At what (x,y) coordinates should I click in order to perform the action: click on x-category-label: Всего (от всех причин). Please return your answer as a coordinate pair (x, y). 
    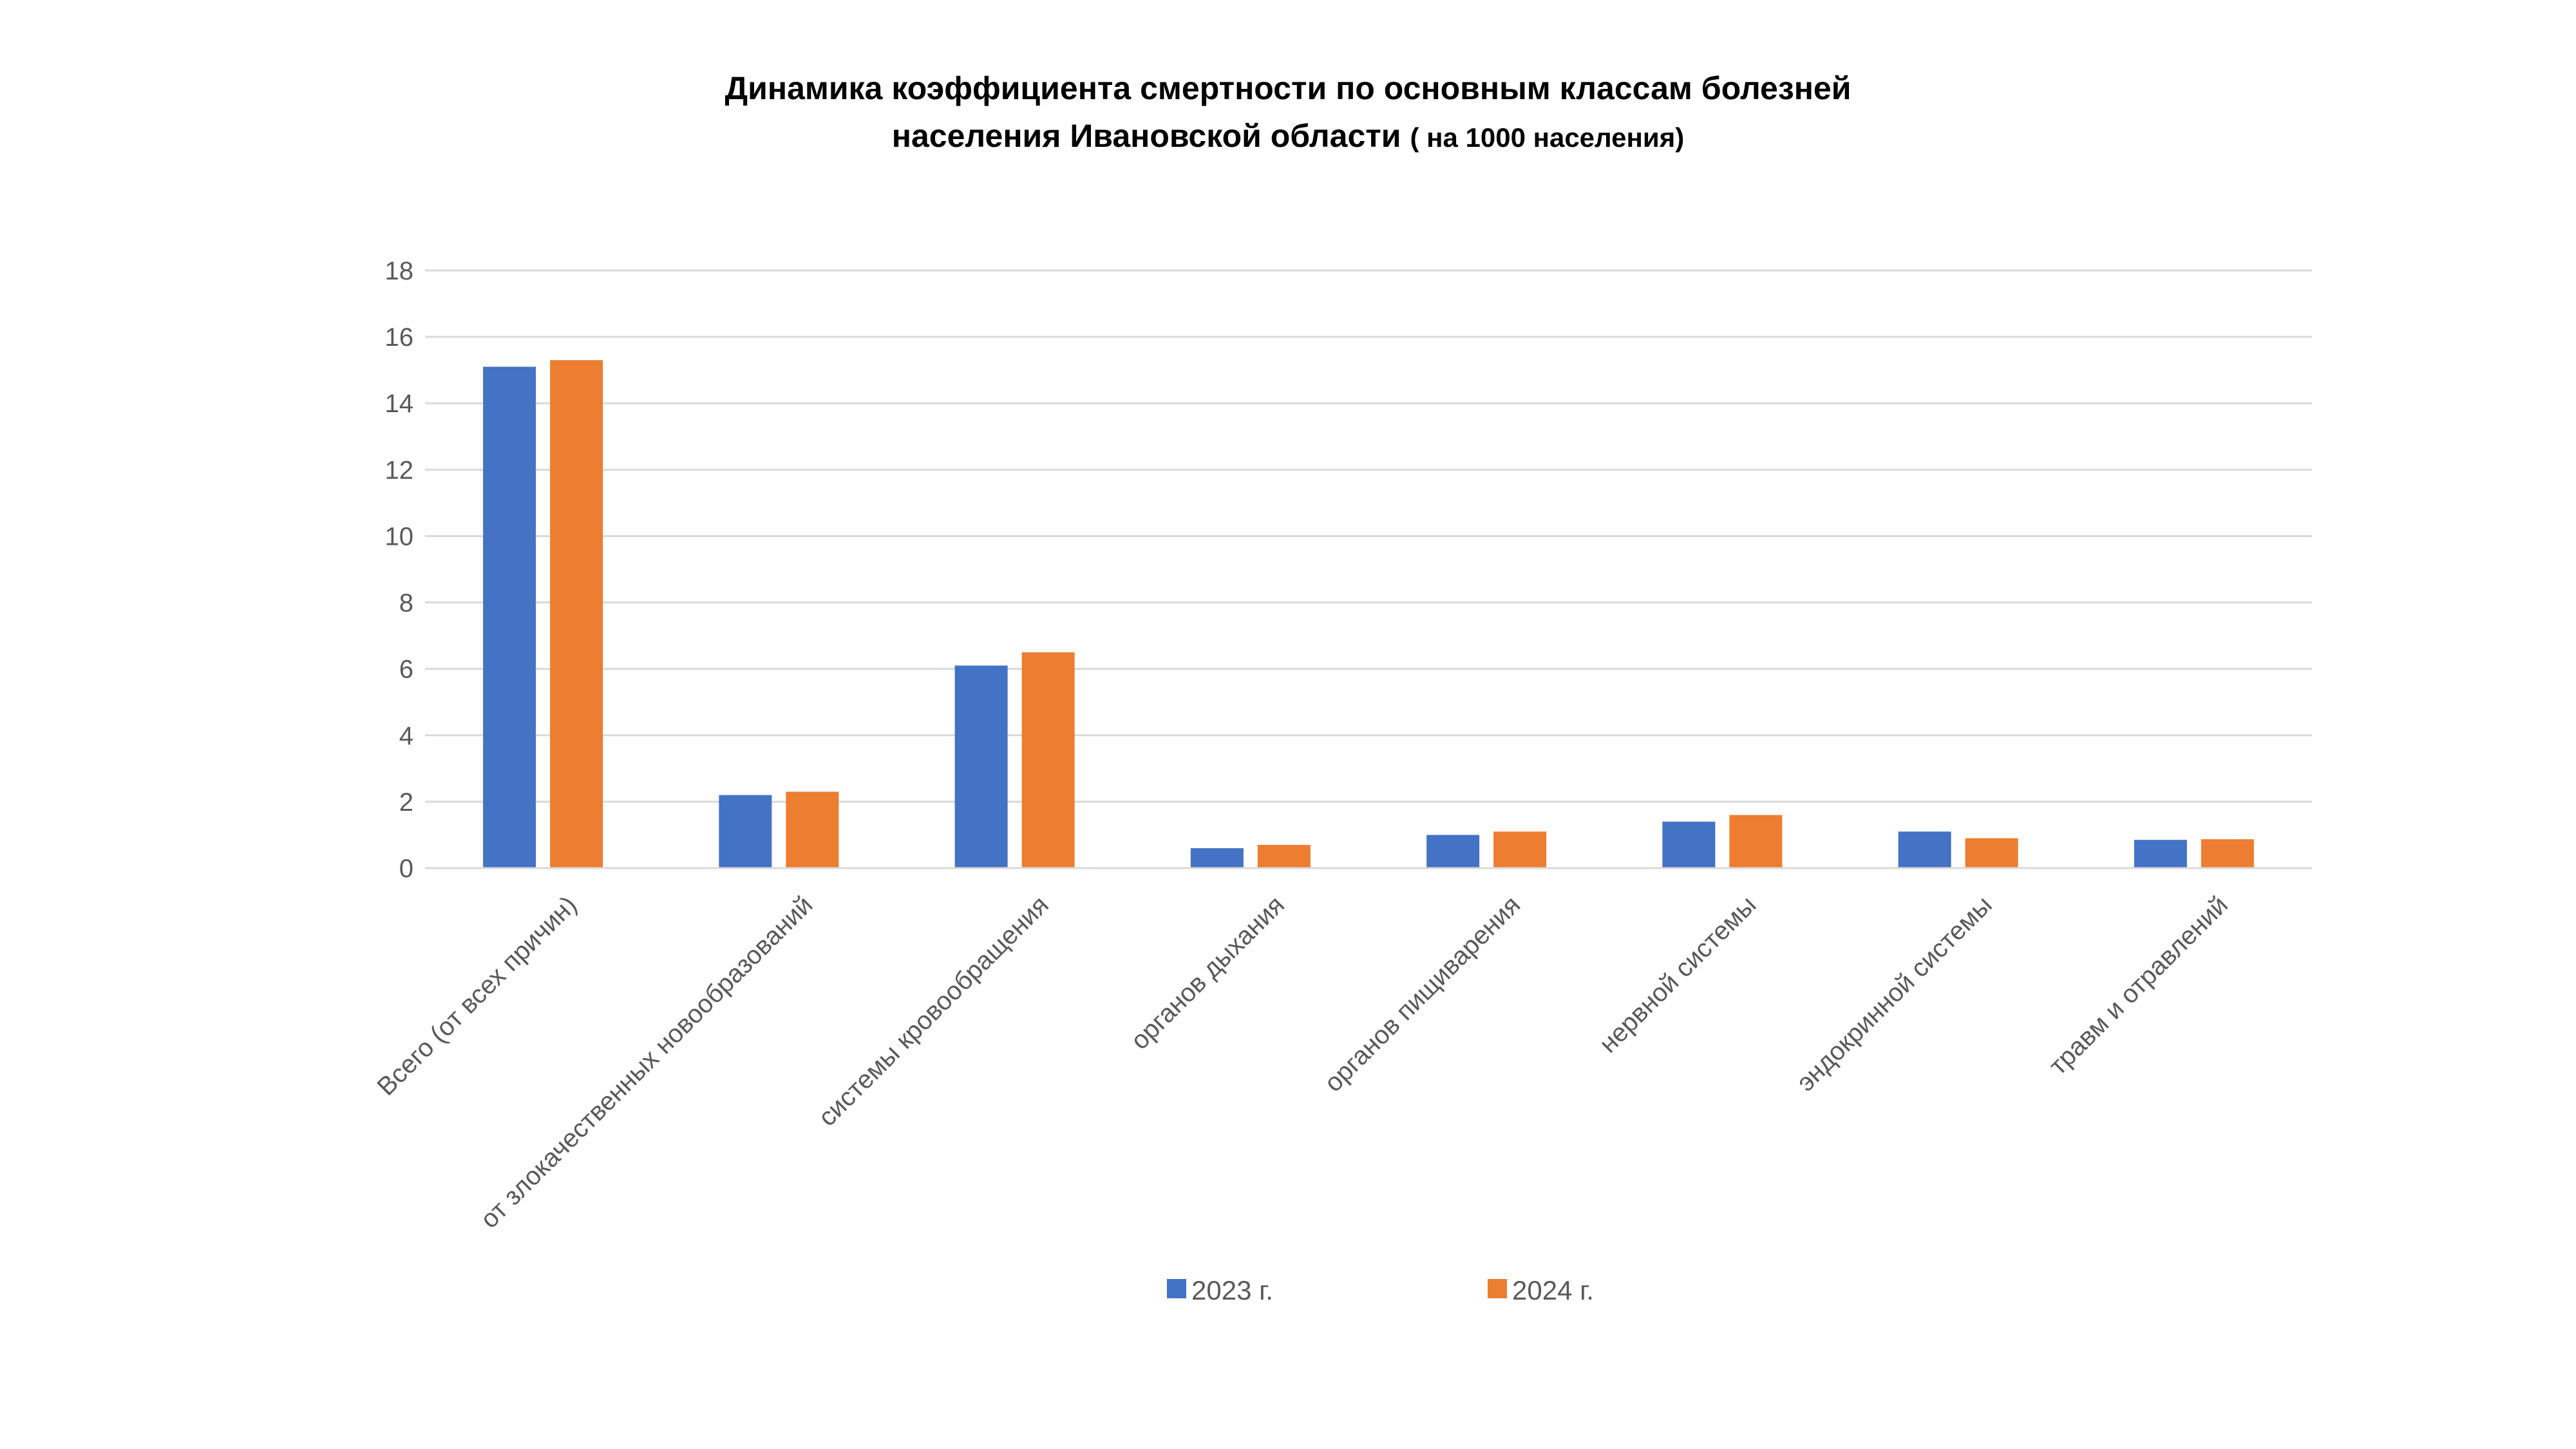
    Looking at the image, I should click on (477, 996).